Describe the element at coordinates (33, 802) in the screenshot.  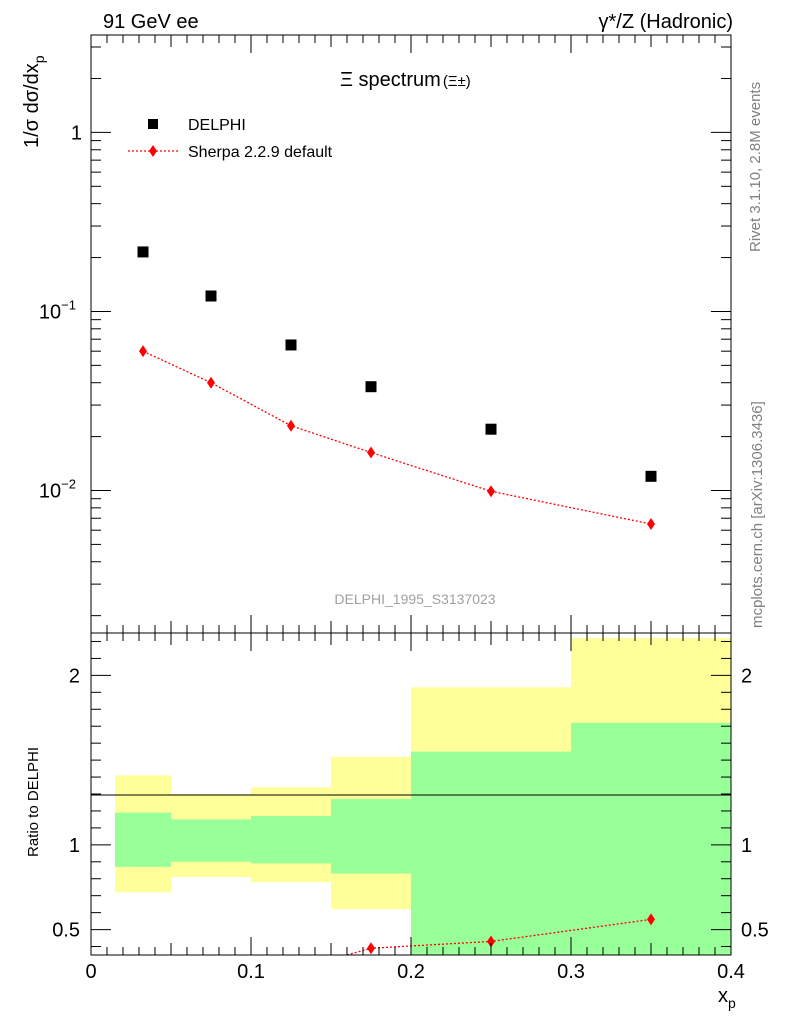
I see `ratio-y-axis-label: Ratio to DELPHI` at that location.